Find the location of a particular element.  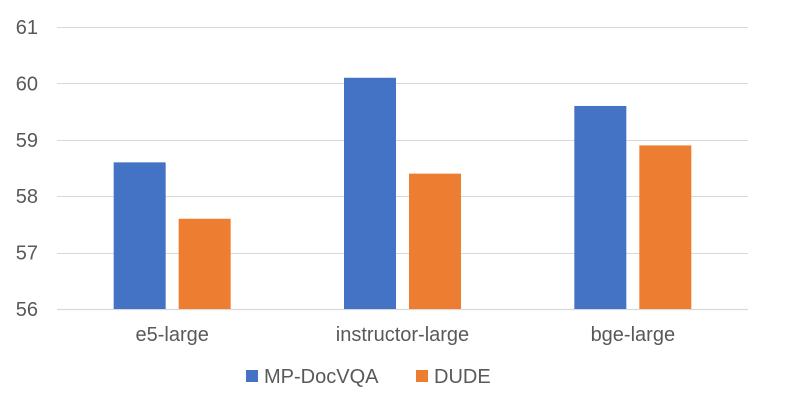

y-tick-label: 58 is located at coordinates (27, 197).